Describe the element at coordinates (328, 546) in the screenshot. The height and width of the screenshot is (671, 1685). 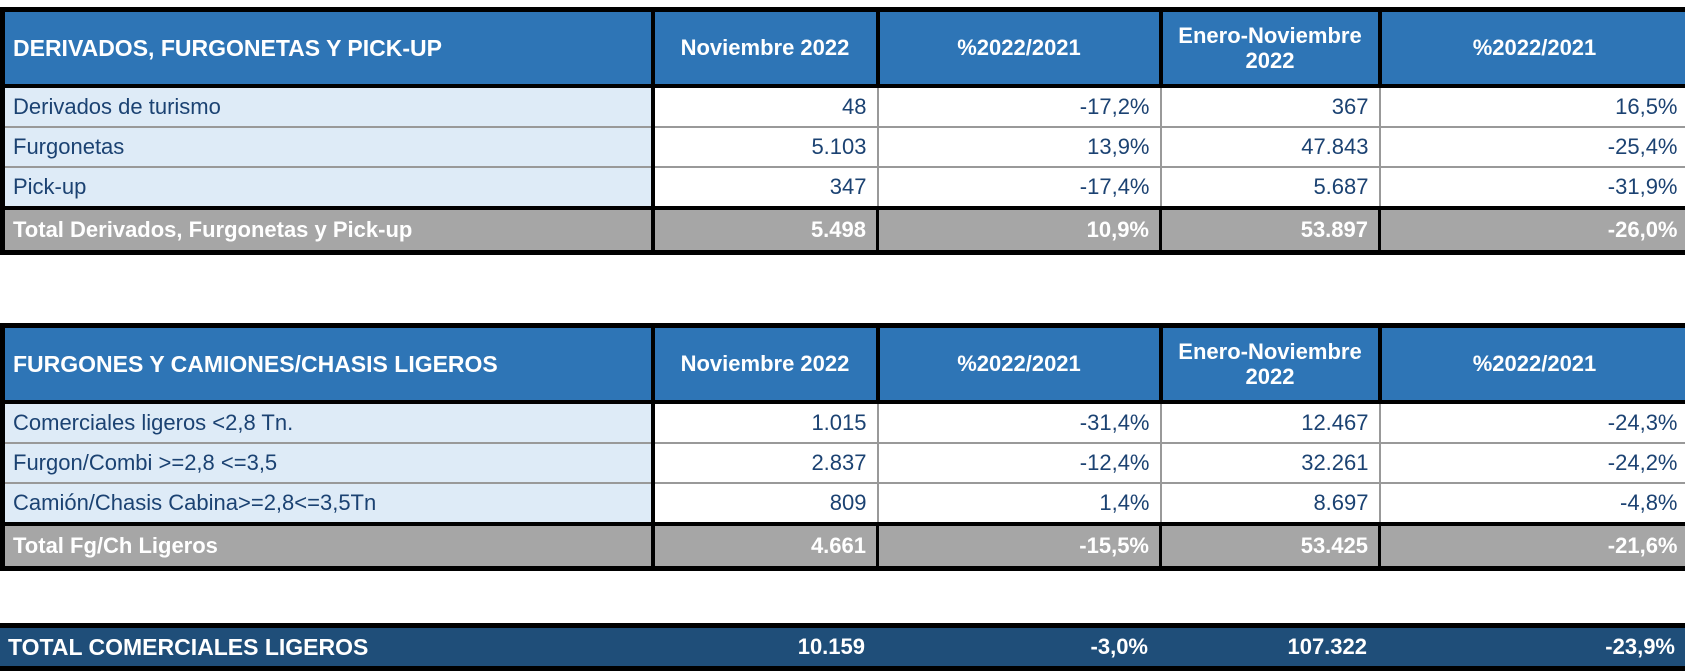
I see `total-row-label: Total Fg/Ch Ligeros` at that location.